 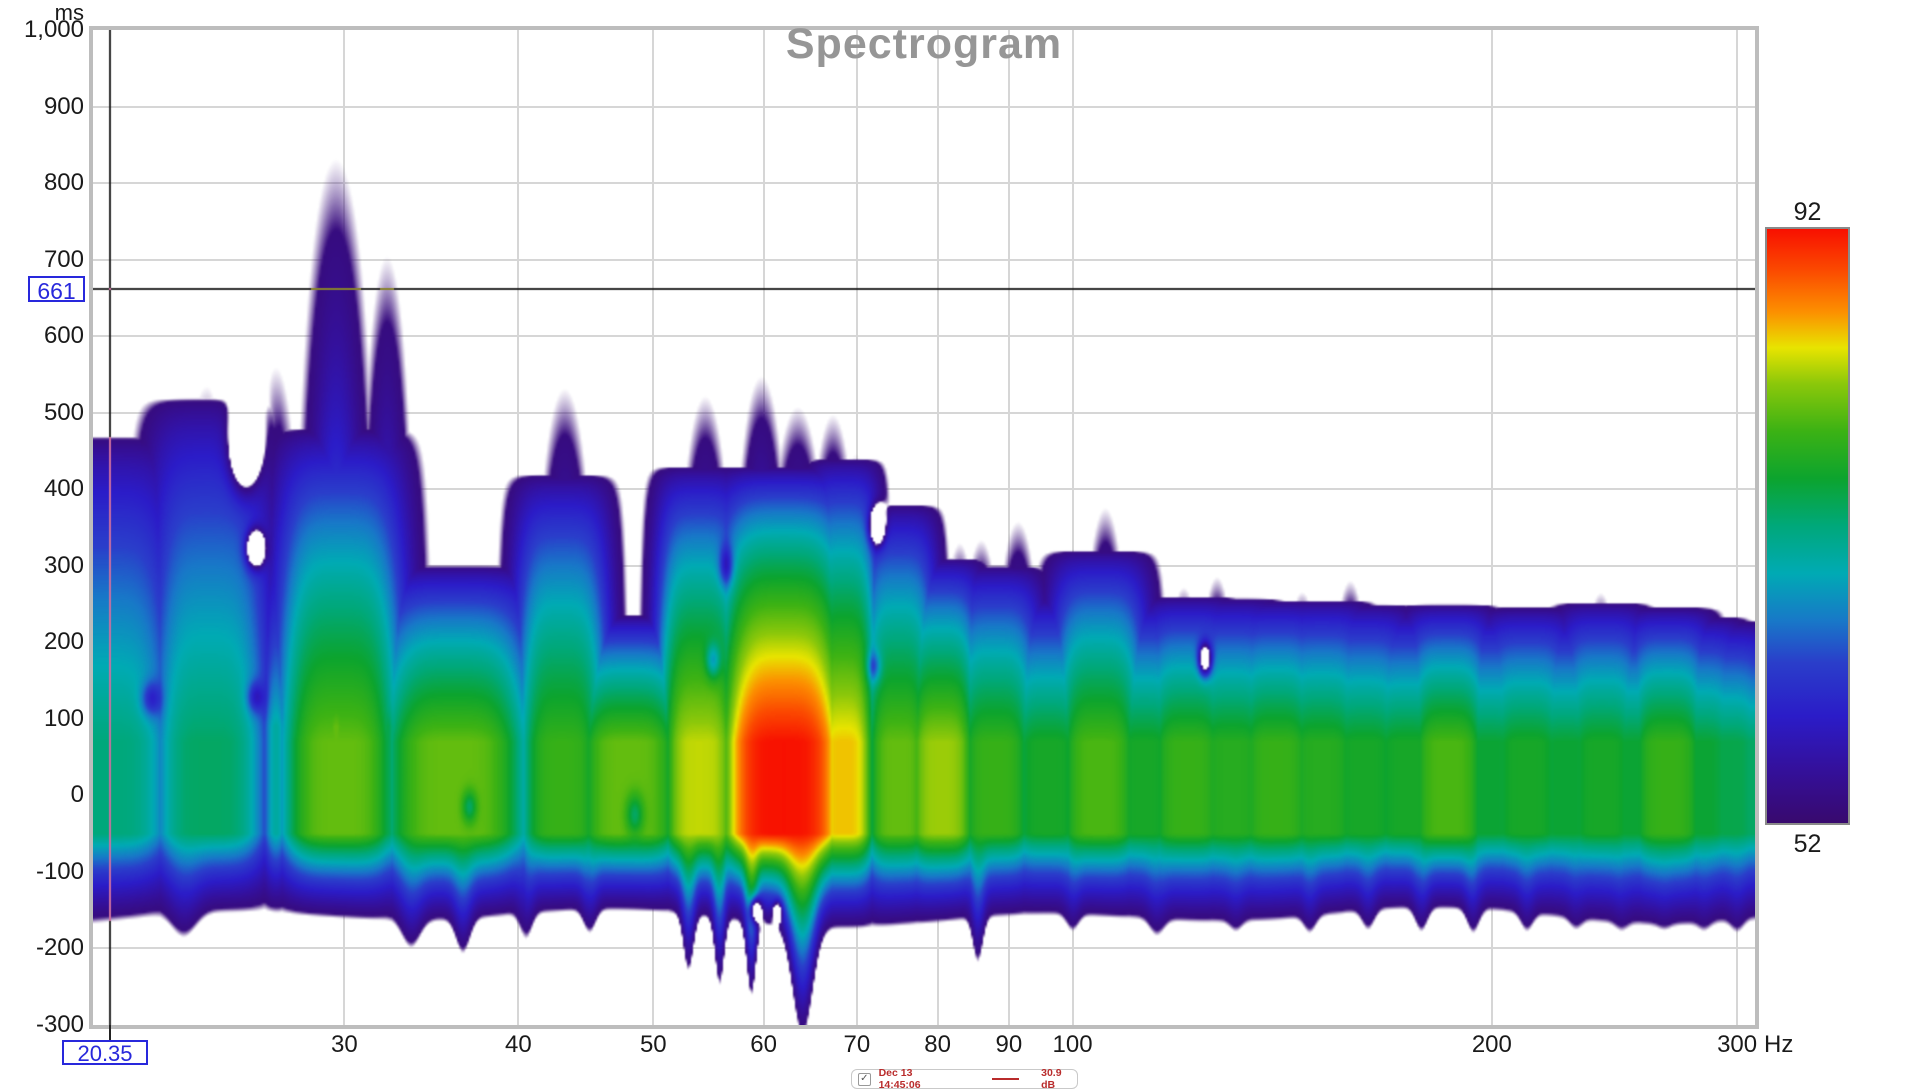 I want to click on x-tick-label: 200, so click(x=1491, y=1044).